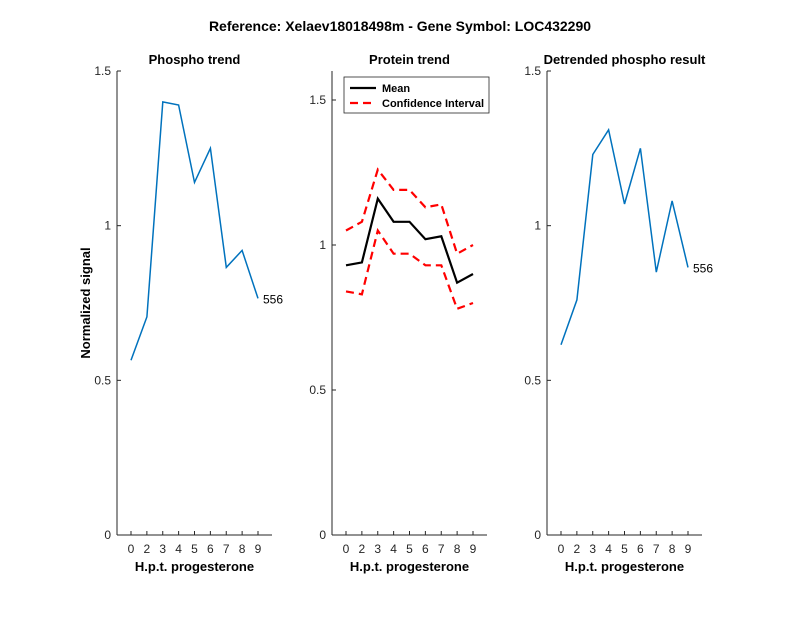  I want to click on panel-title: Phospho trend, so click(195, 59).